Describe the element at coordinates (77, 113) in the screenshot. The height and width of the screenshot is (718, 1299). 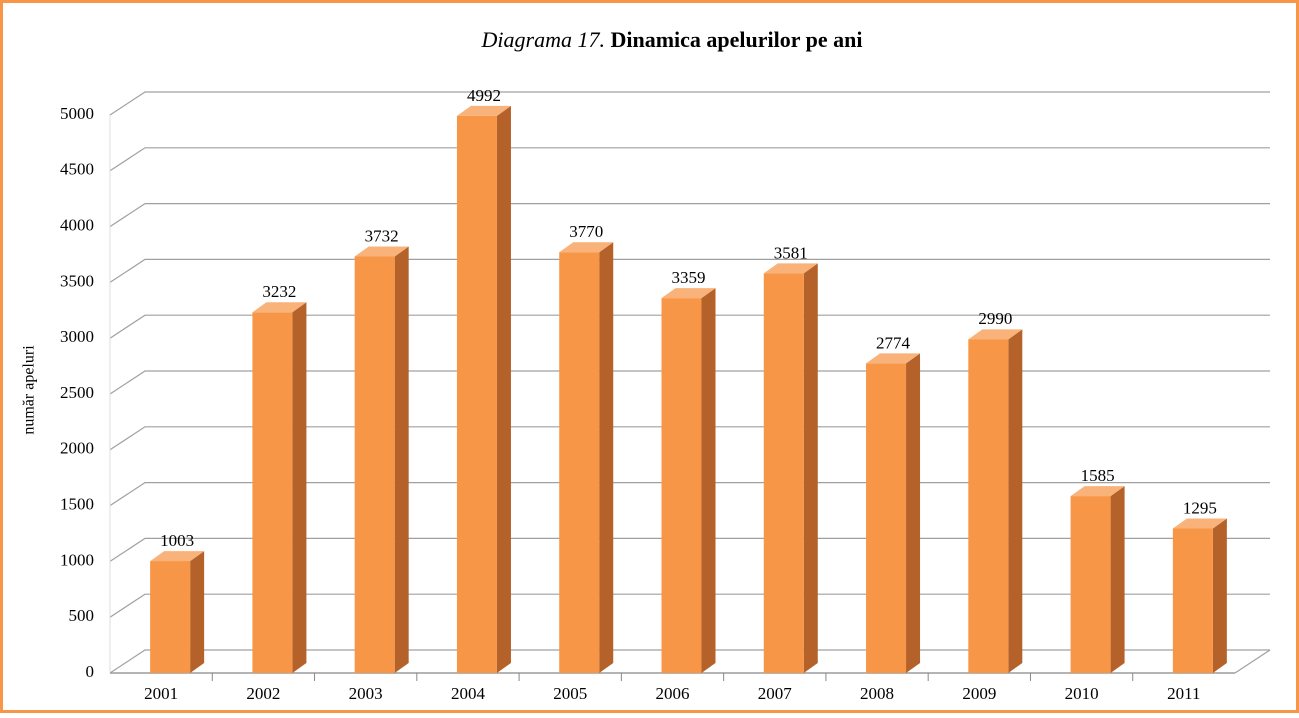
I see `y-tick-label: 5000` at that location.